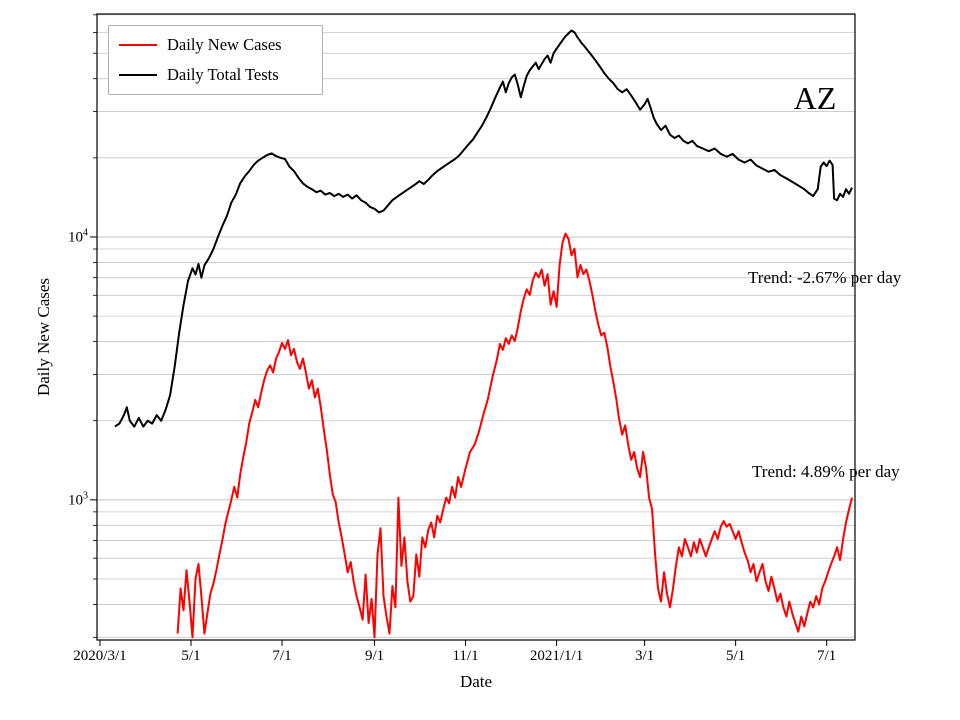 The image size is (960, 720). What do you see at coordinates (815, 98) in the screenshot?
I see `state-label: AZ` at bounding box center [815, 98].